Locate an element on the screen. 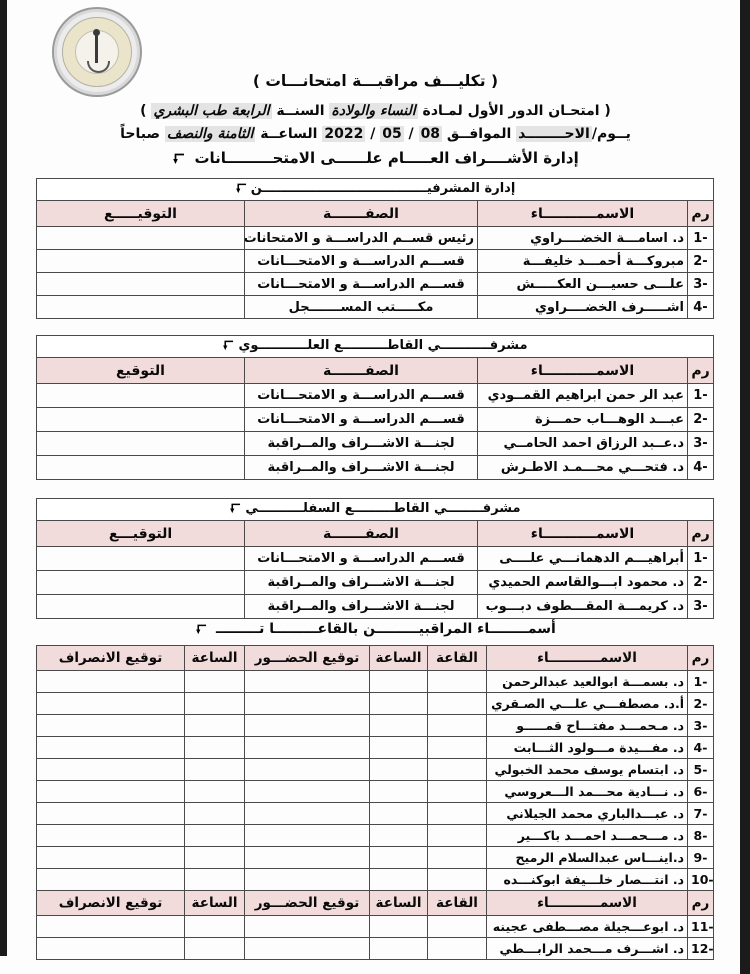 This screenshot has height=974, width=750. serial-cell: 4- is located at coordinates (700, 747).